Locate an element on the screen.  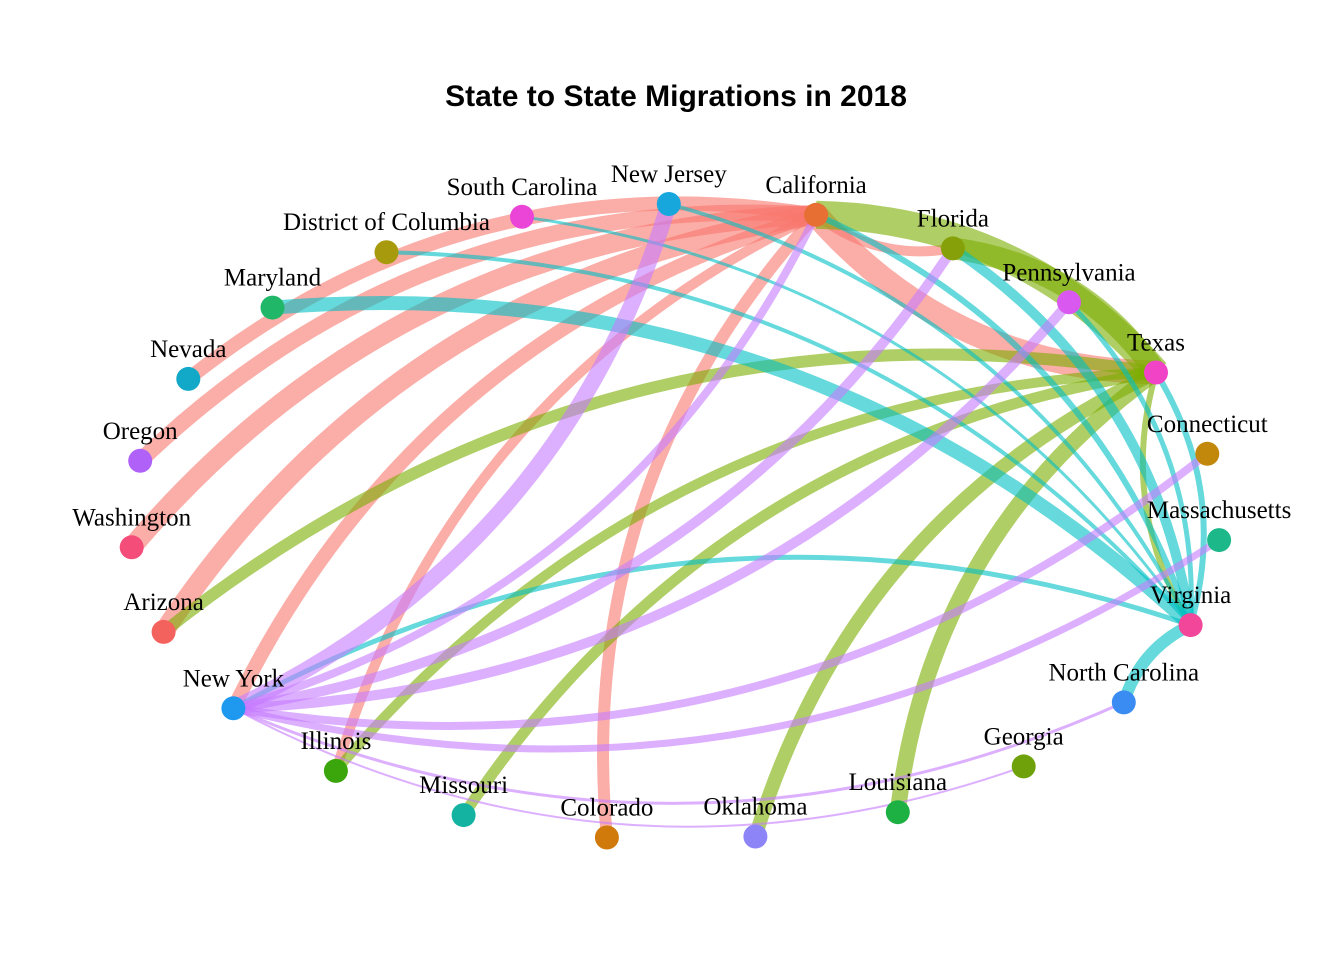
node-maryland: Maryland is located at coordinates (273, 292).